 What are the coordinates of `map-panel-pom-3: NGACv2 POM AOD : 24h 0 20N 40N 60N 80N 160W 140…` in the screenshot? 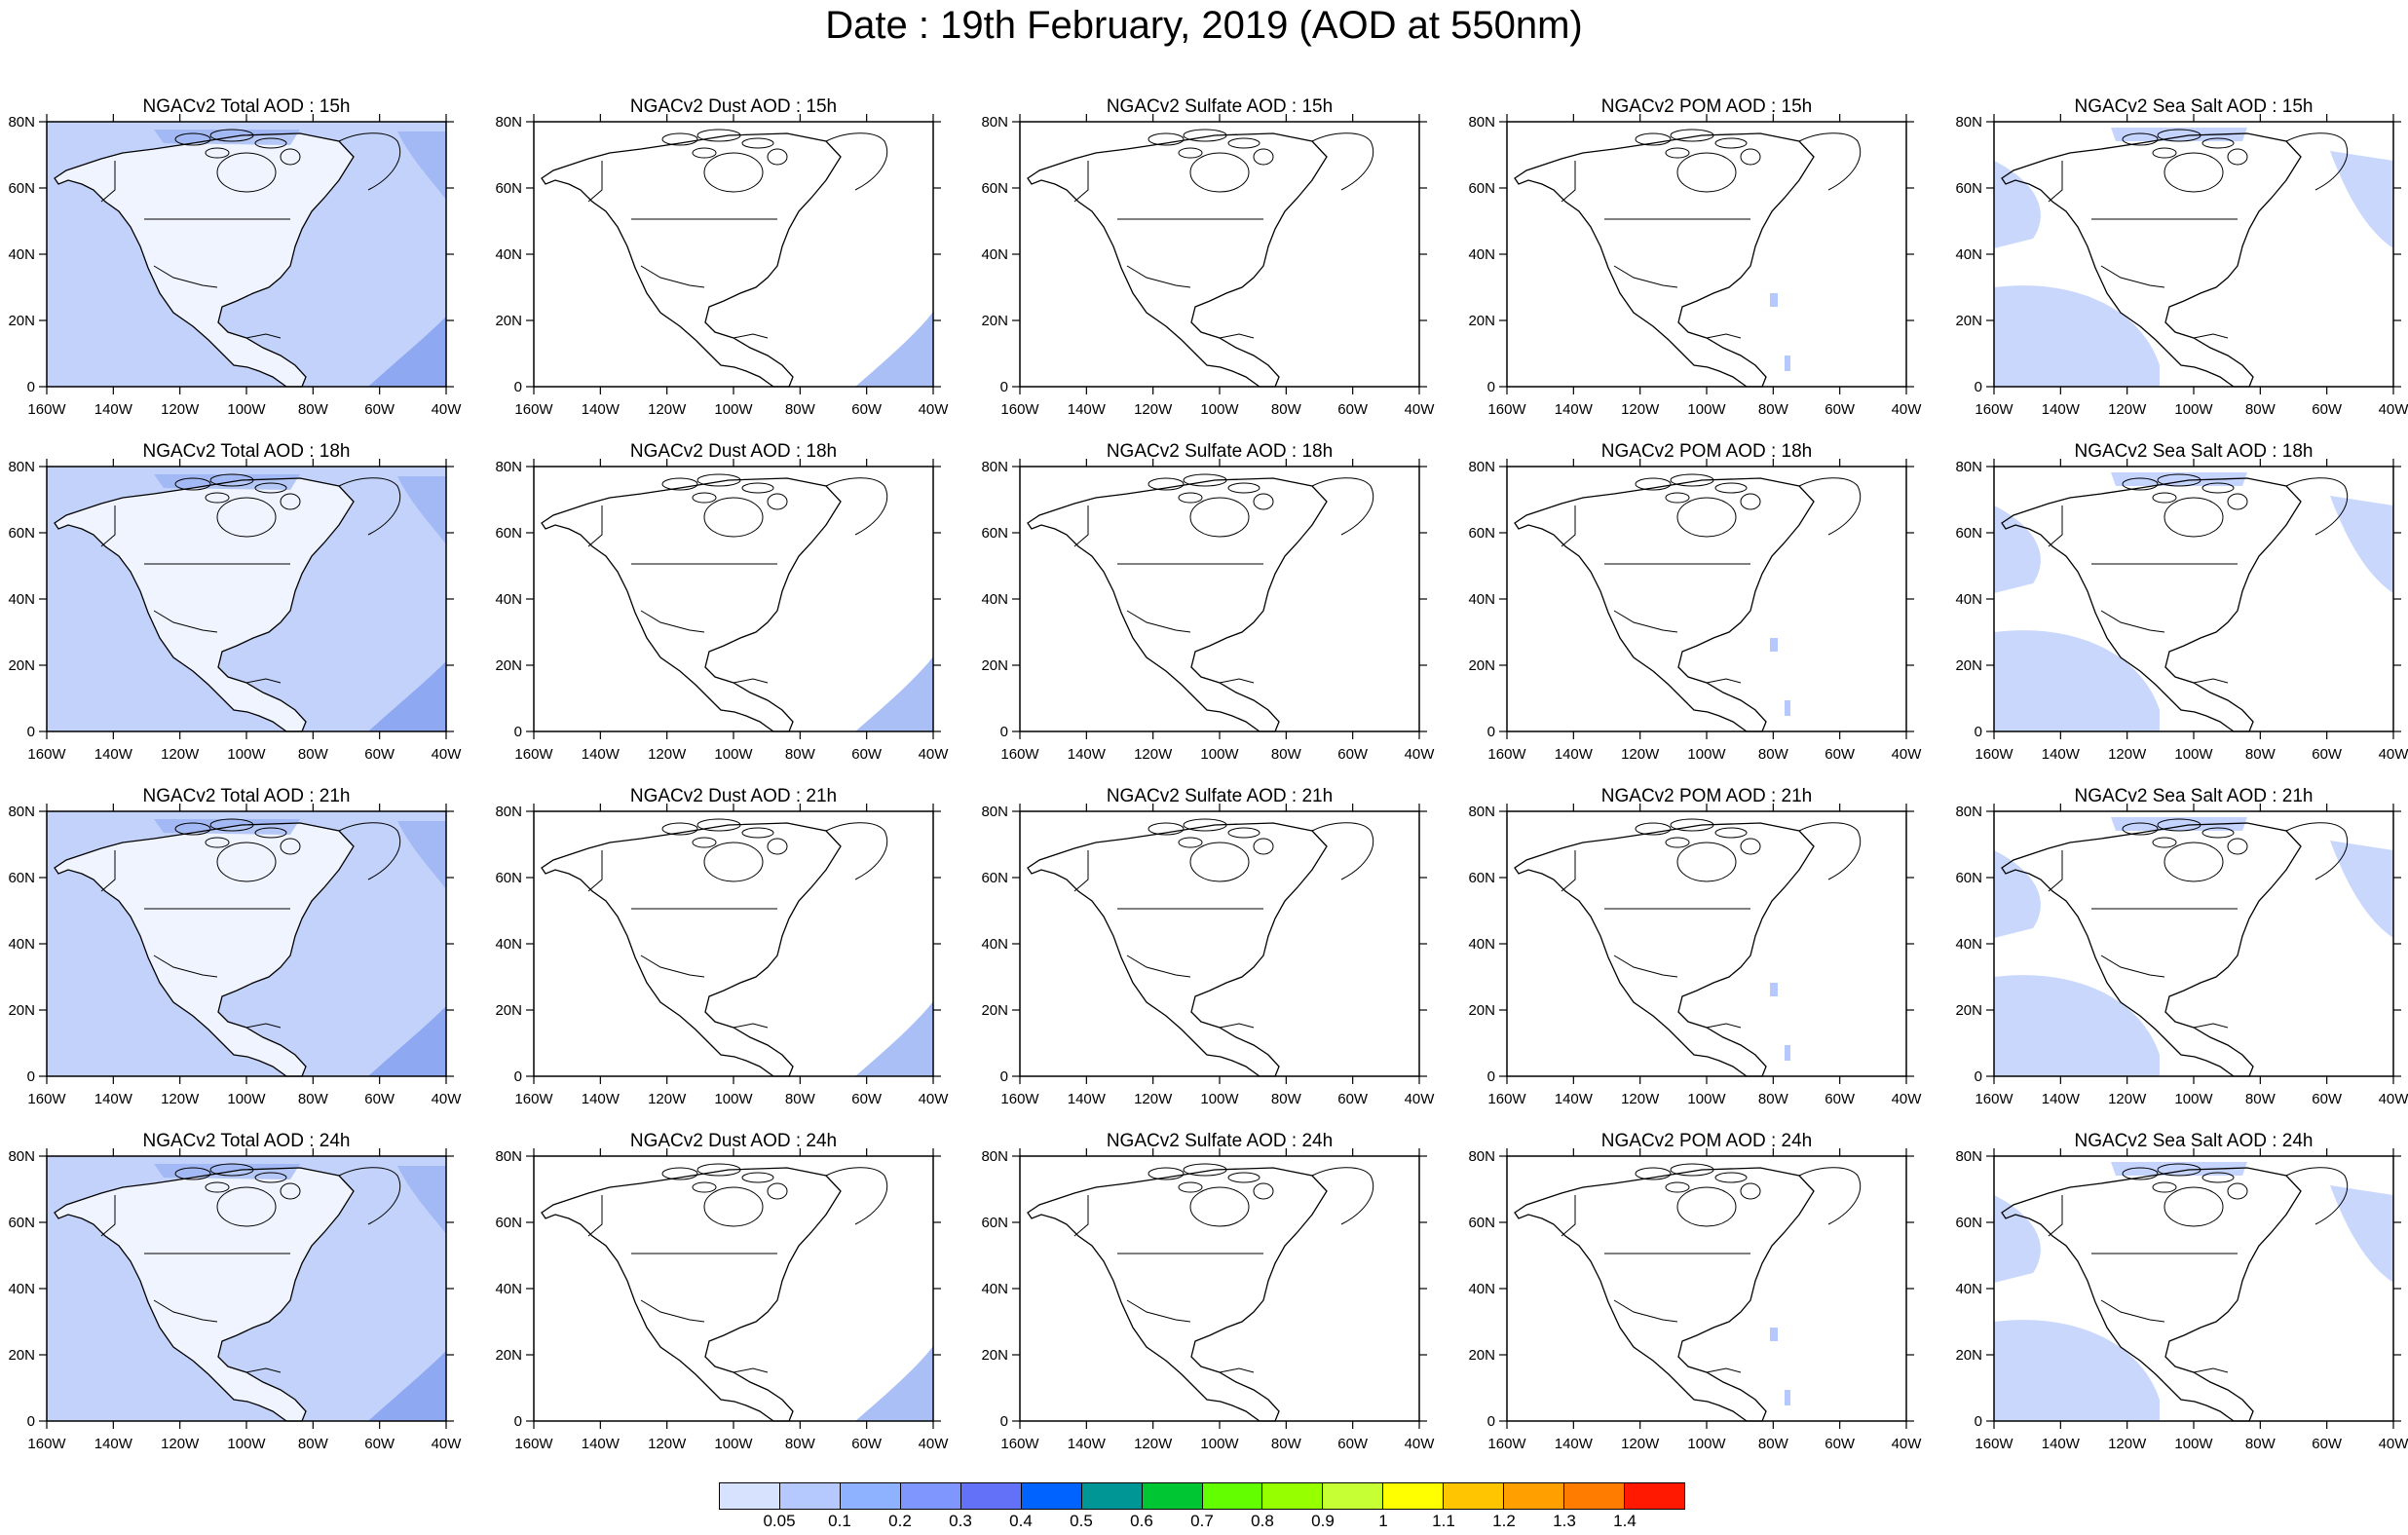 It's located at (1695, 1291).